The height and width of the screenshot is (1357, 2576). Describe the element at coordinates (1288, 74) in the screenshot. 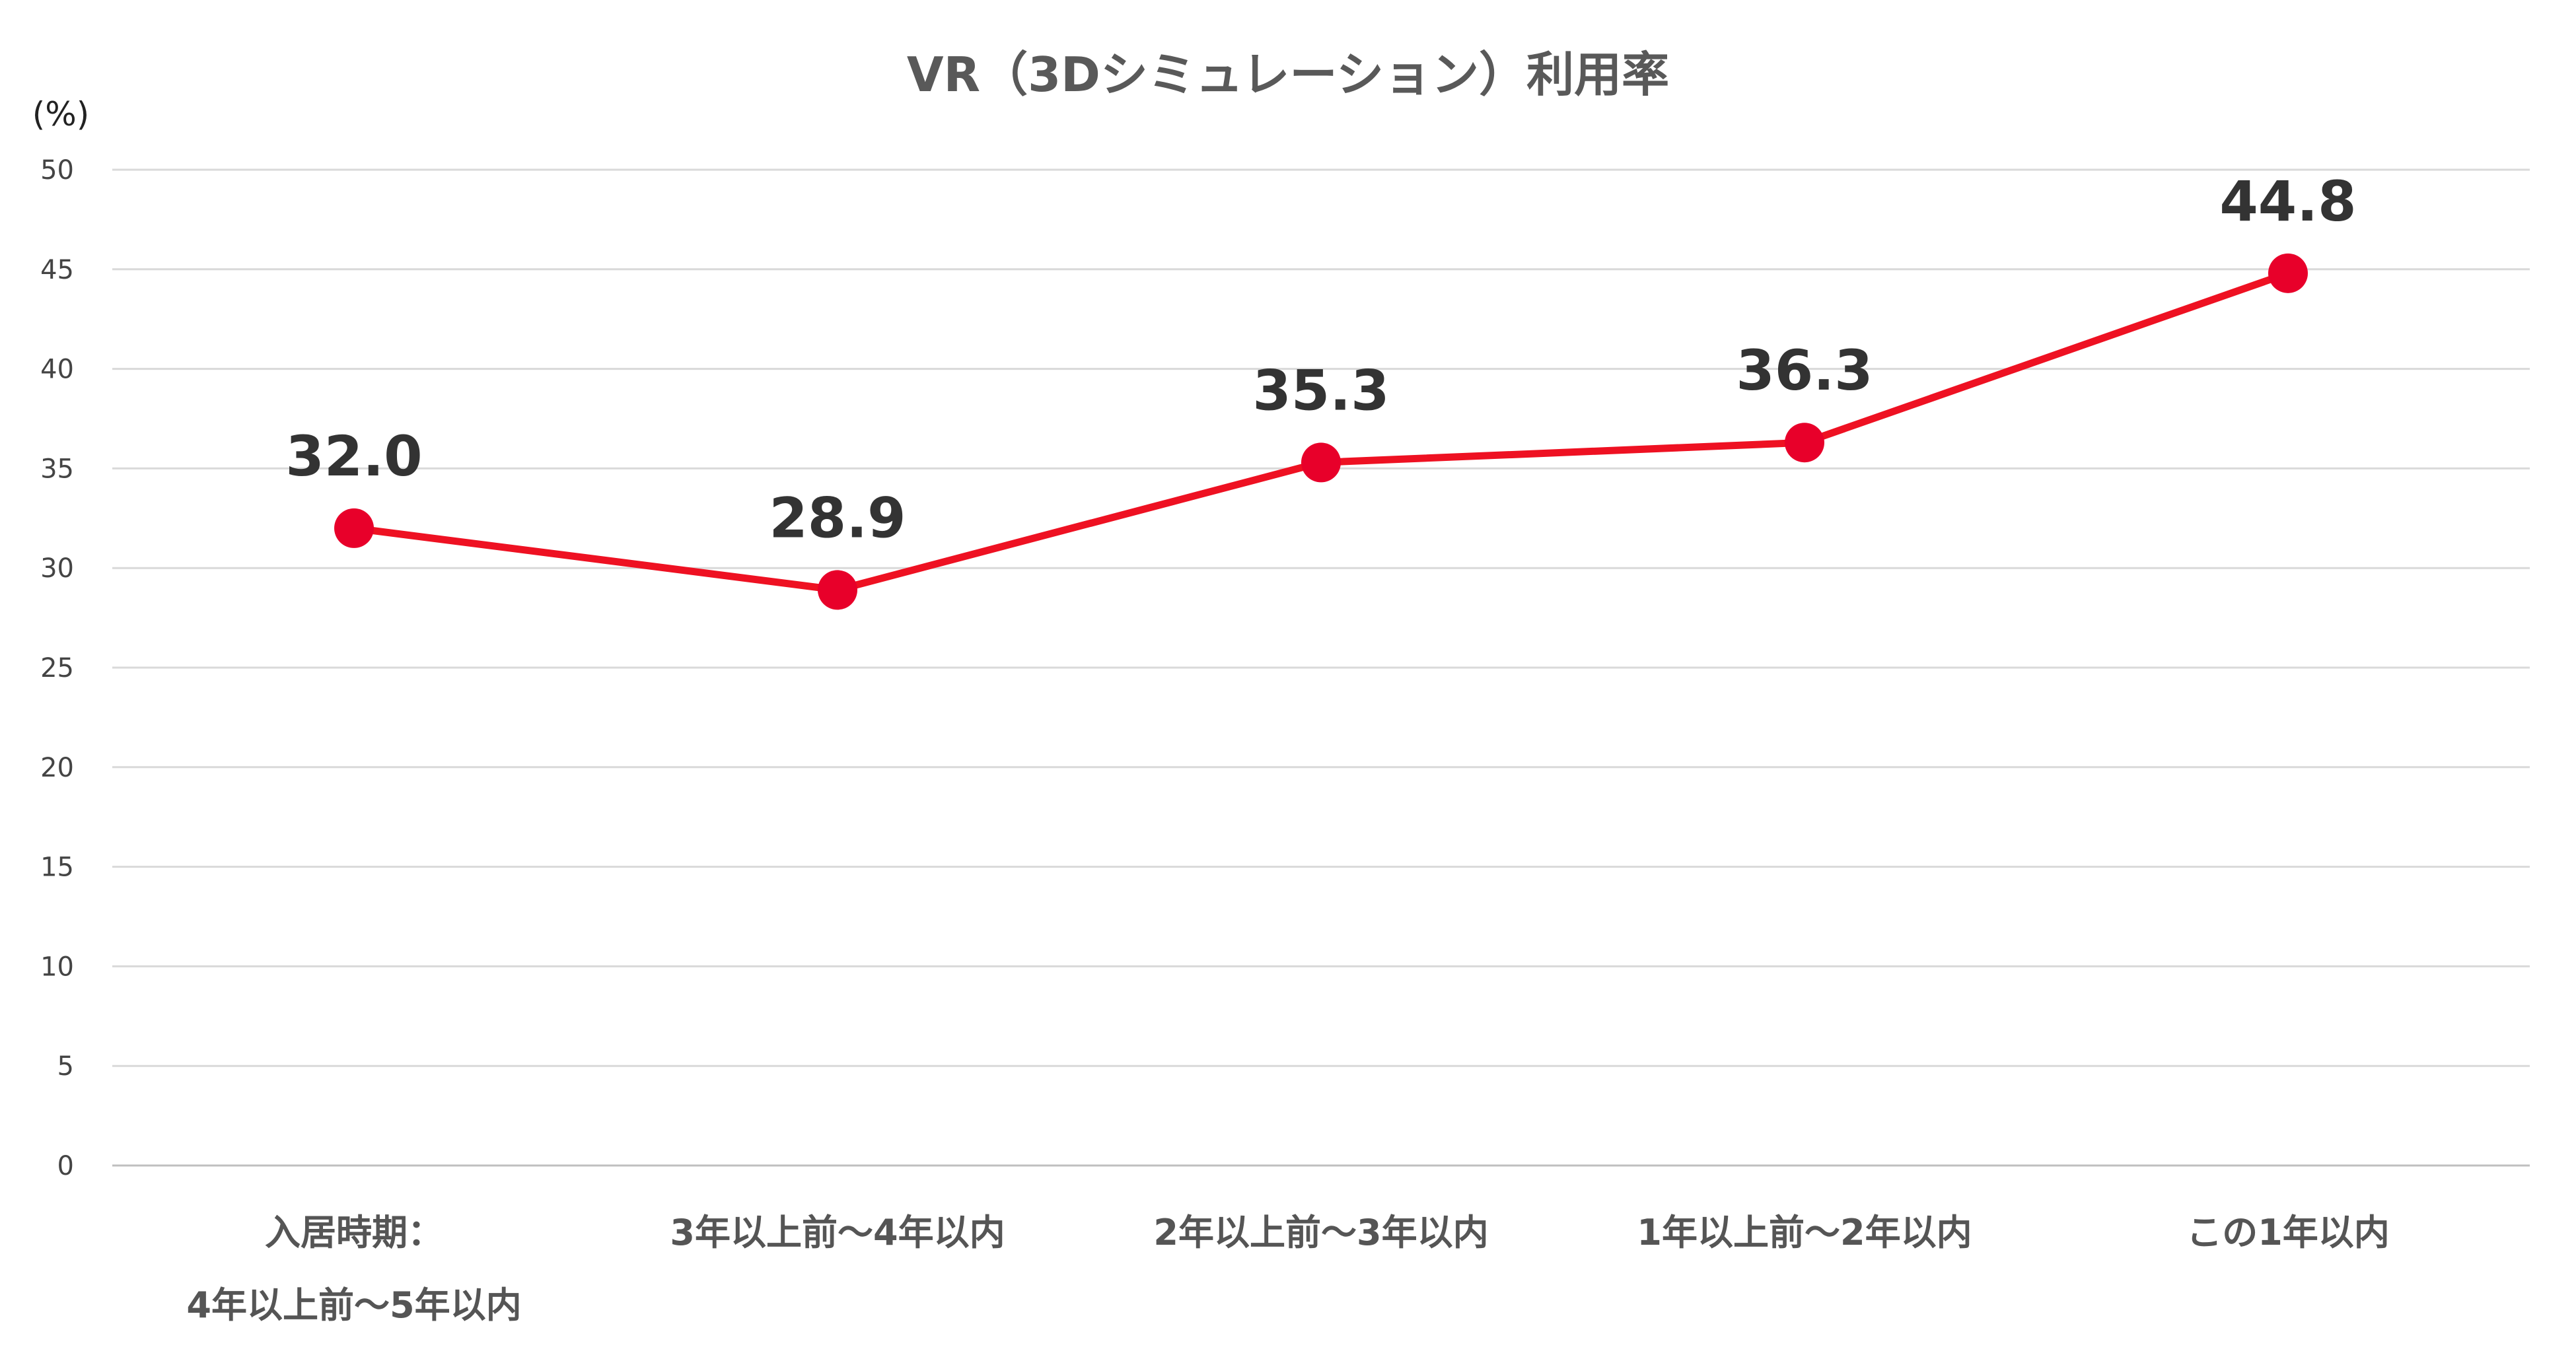

I see `chart-title: VR（3Dシミュレーション）利用率` at that location.